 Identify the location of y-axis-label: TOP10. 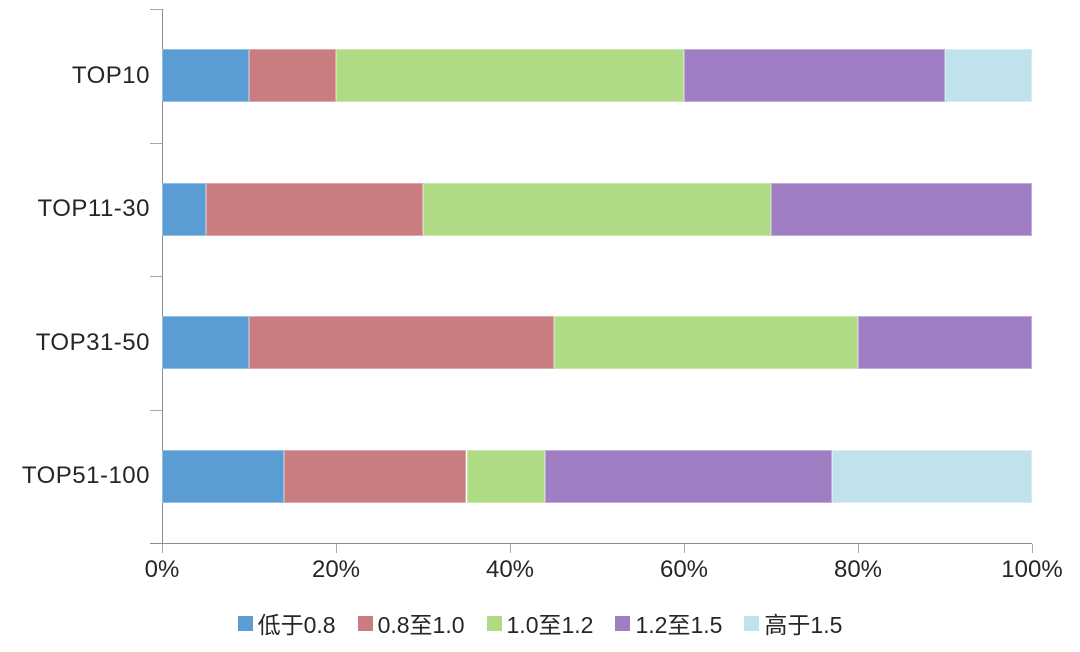
(110, 75).